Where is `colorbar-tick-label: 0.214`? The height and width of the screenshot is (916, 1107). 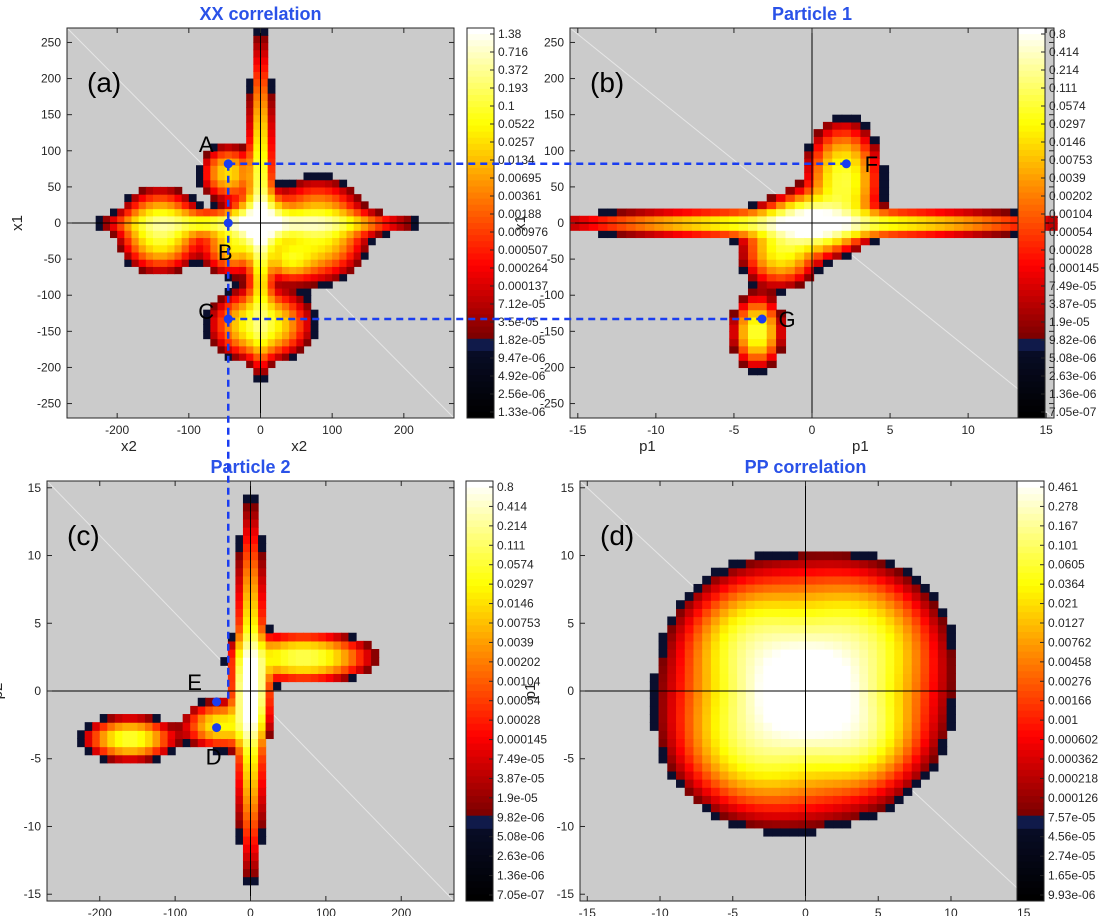
colorbar-tick-label: 0.214 is located at coordinates (512, 526).